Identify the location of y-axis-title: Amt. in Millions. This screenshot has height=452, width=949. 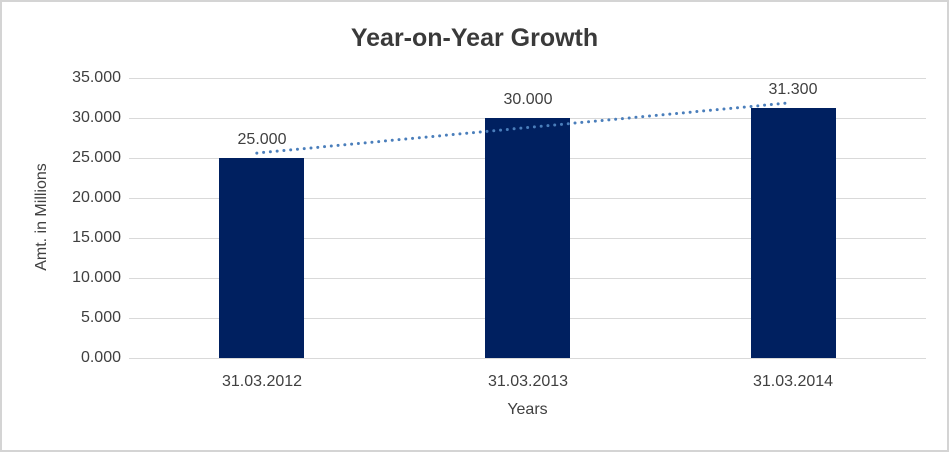
(41, 217).